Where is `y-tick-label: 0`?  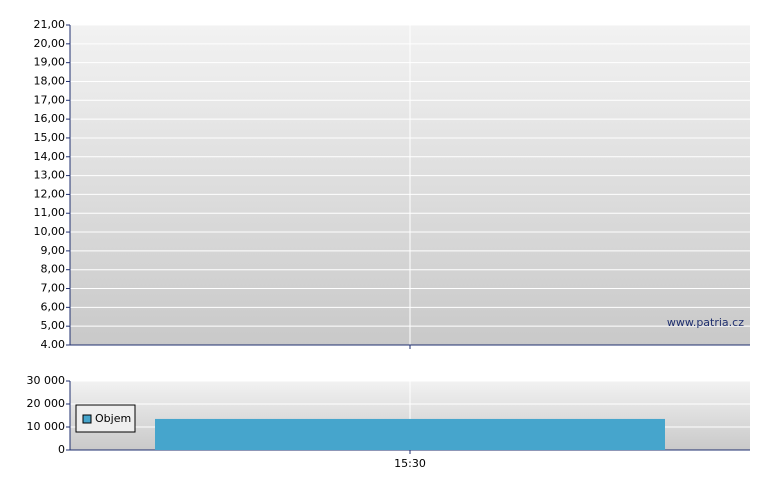 y-tick-label: 0 is located at coordinates (61, 449).